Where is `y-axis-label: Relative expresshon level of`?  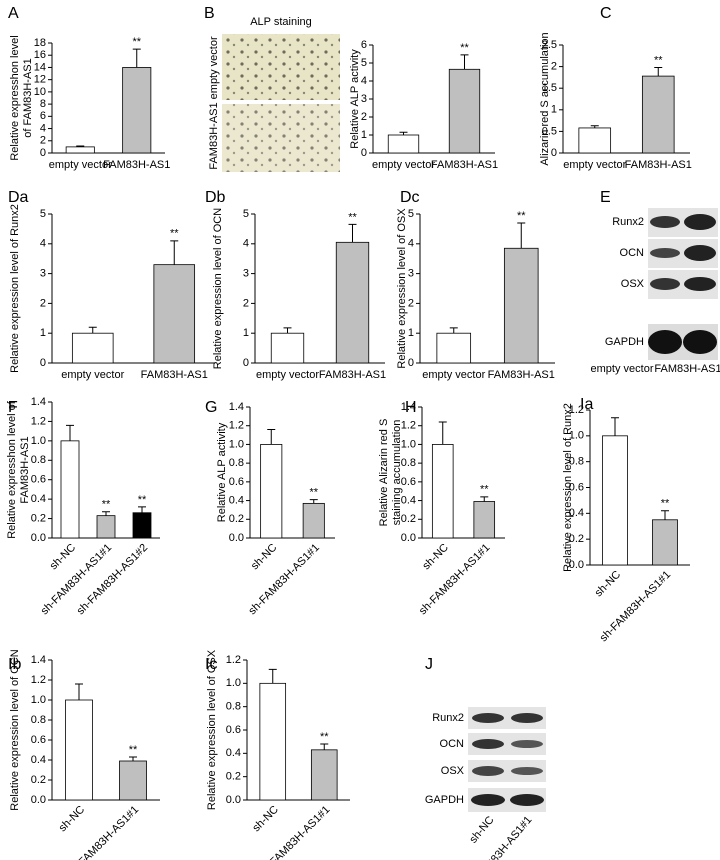 y-axis-label: Relative expresshon level of is located at coordinates (12, 469).